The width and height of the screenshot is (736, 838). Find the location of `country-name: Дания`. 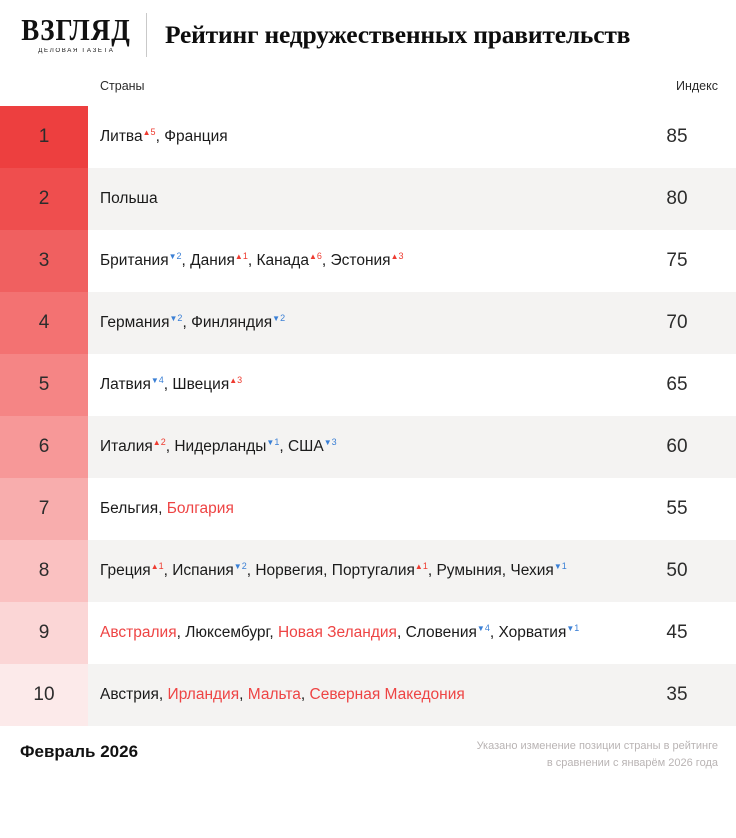

country-name: Дания is located at coordinates (212, 260).